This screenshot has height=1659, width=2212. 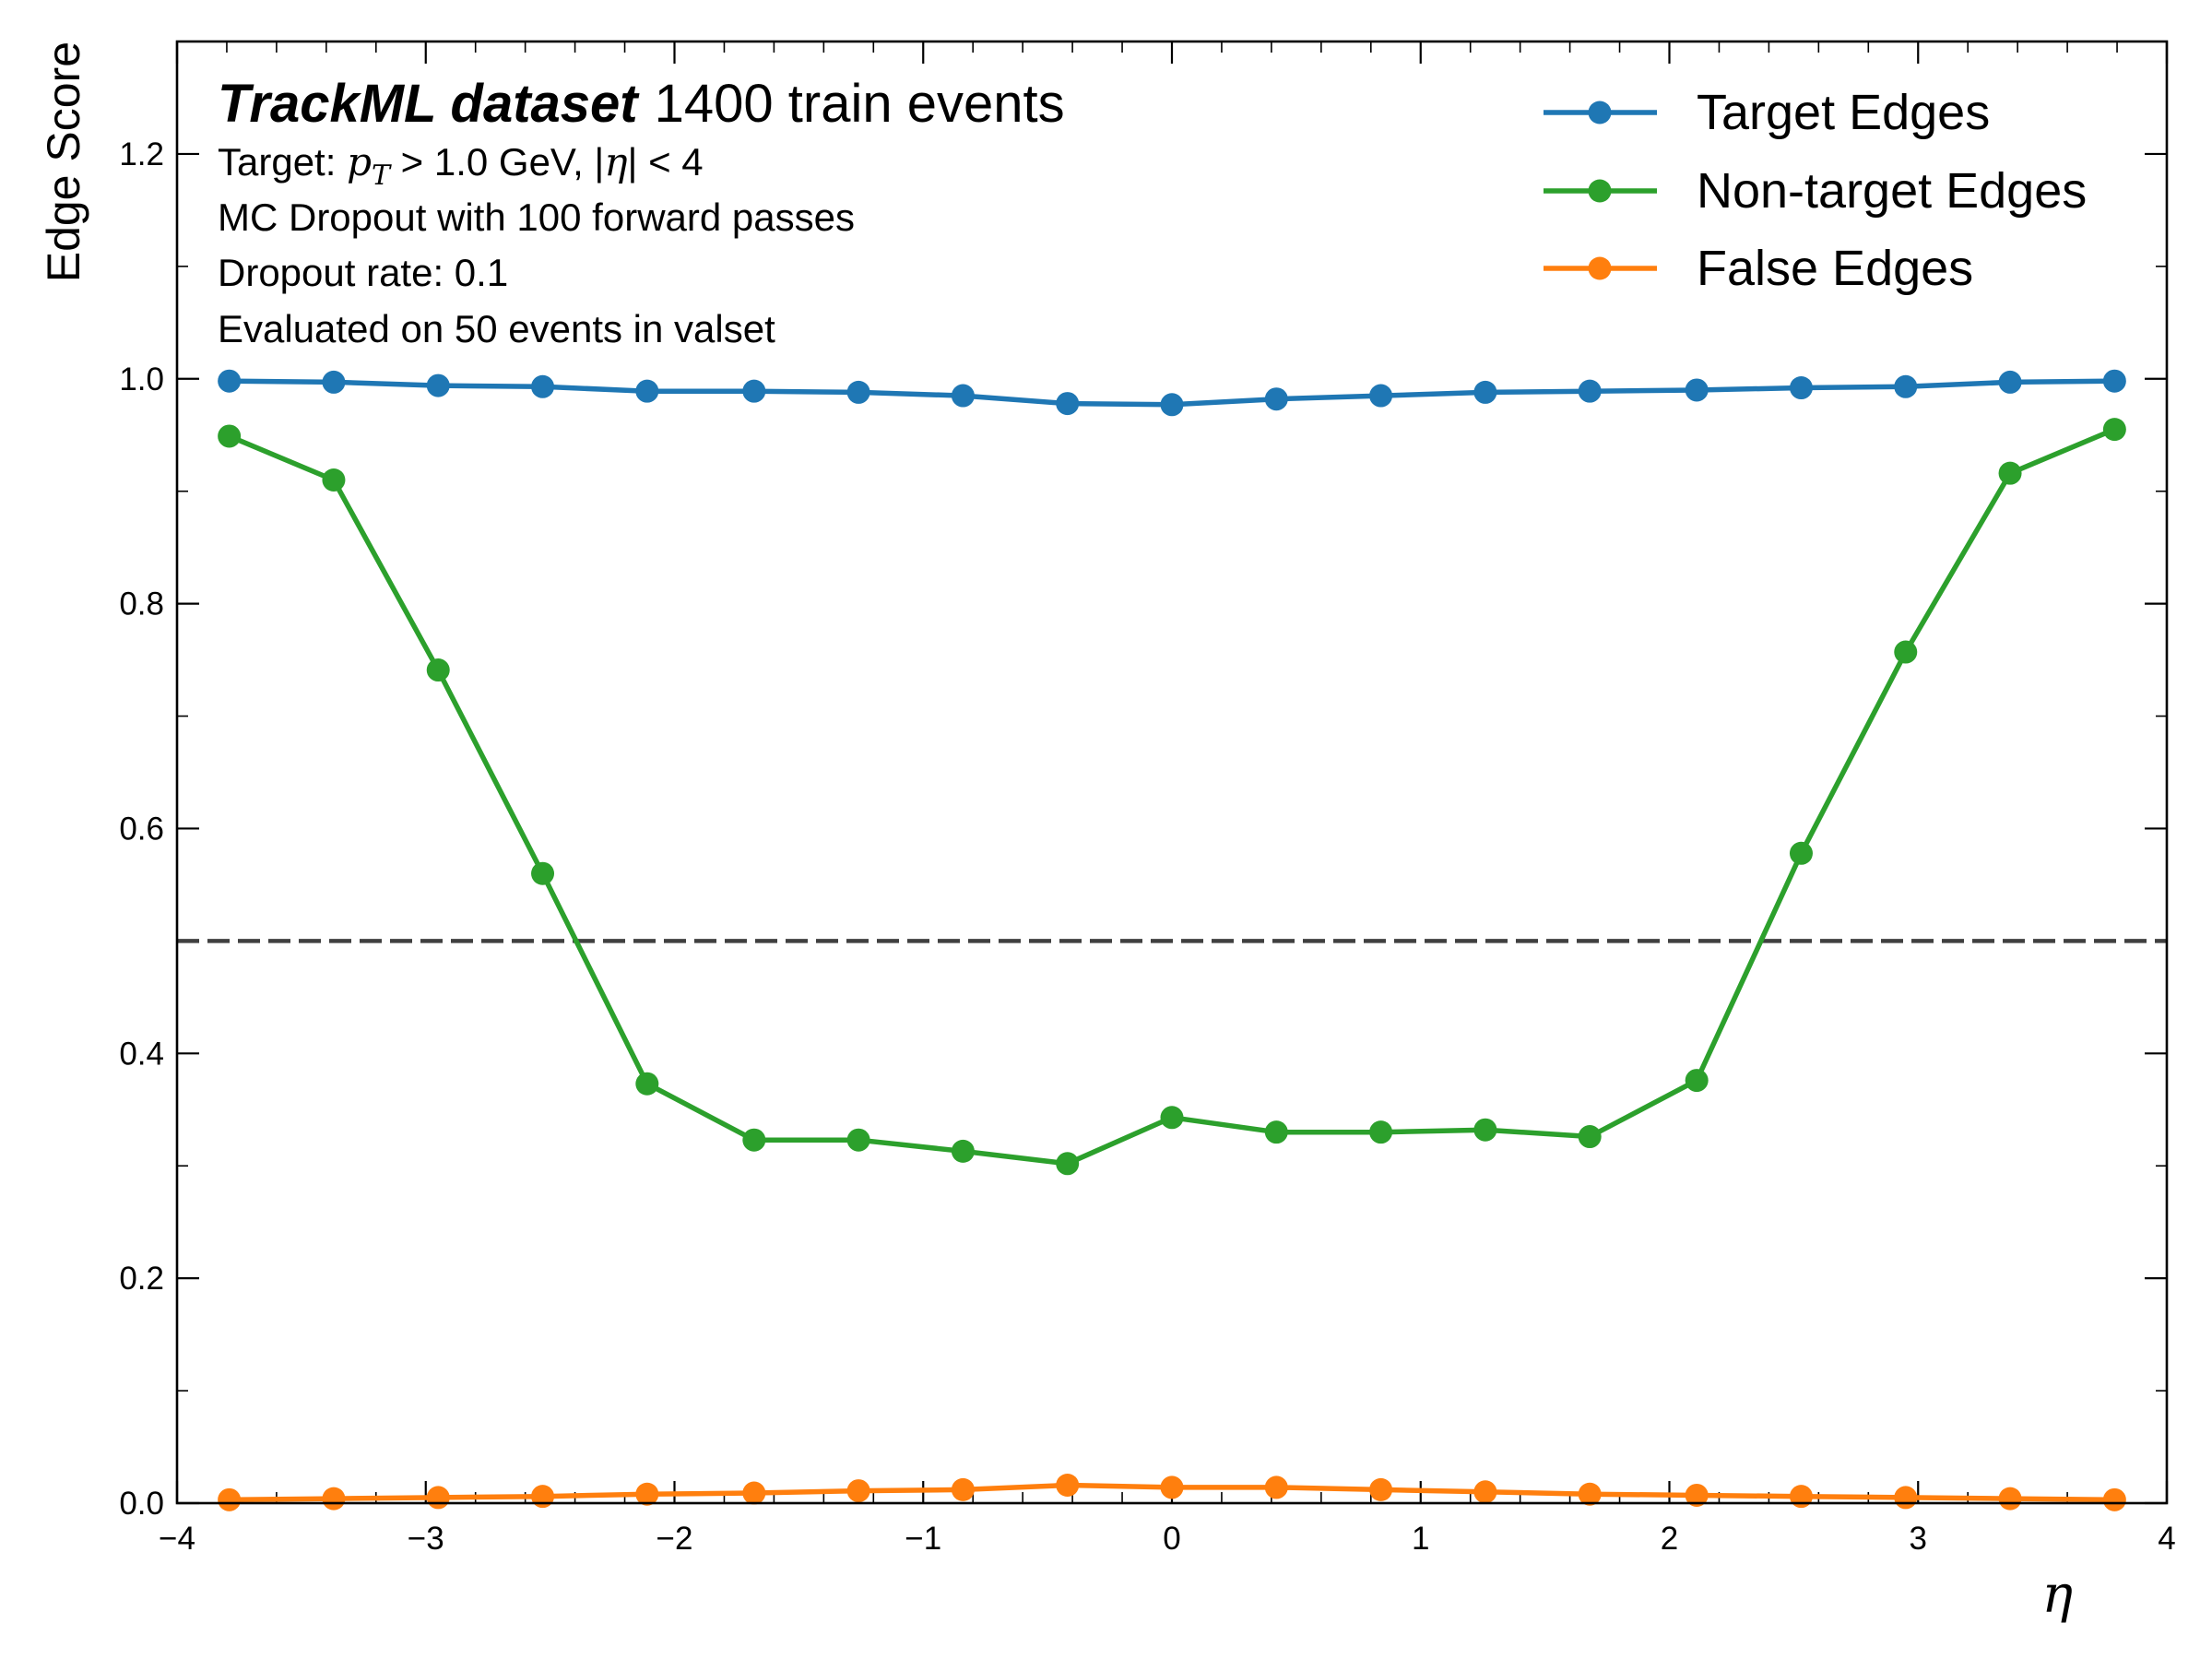 What do you see at coordinates (1919, 1539) in the screenshot?
I see `x-tick-label: 3` at bounding box center [1919, 1539].